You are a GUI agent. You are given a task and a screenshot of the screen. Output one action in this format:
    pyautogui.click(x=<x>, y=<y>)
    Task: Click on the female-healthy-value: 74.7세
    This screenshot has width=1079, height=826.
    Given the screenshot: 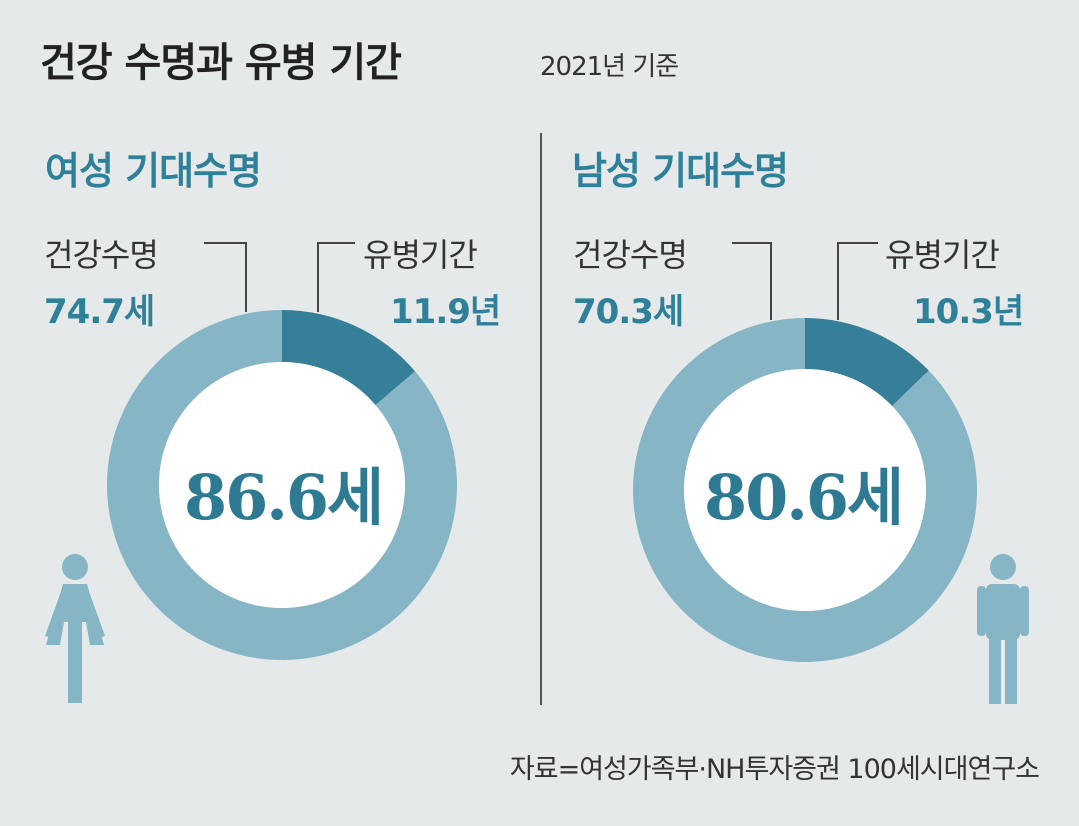 What is the action you would take?
    pyautogui.click(x=99, y=312)
    